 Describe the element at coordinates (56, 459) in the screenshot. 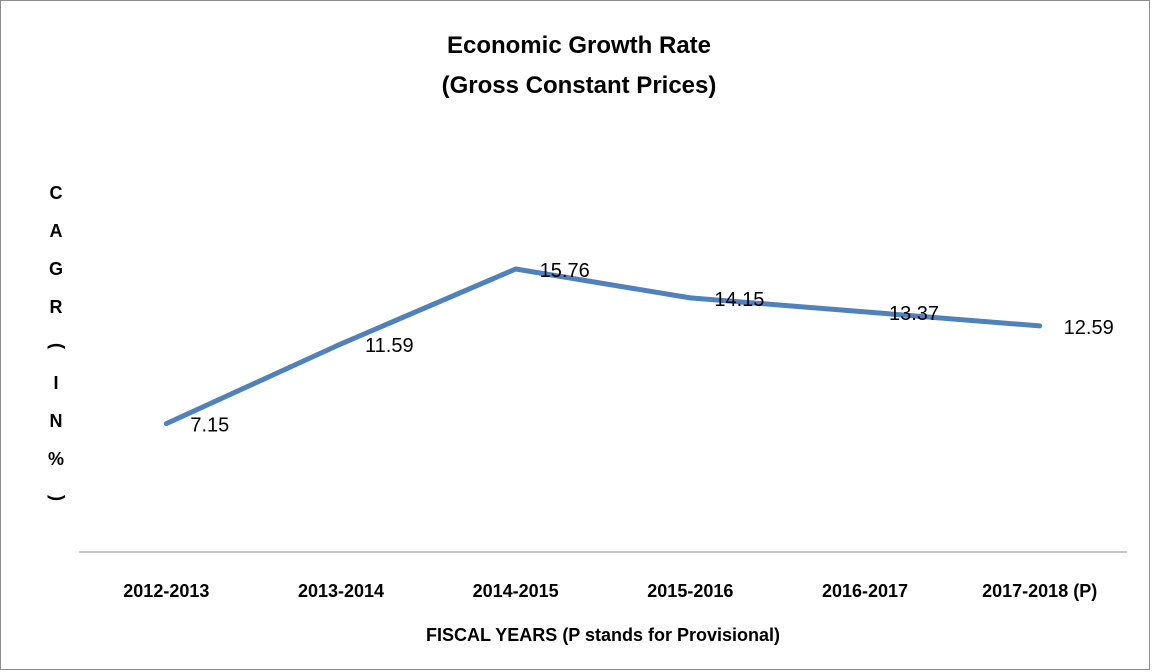

I see `y-axis-label-char: %` at that location.